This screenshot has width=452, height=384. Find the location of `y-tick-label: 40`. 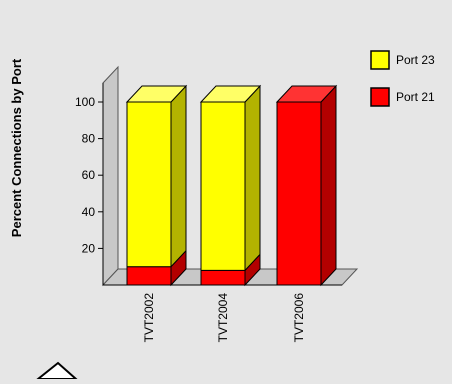

y-tick-label: 40 is located at coordinates (89, 212).